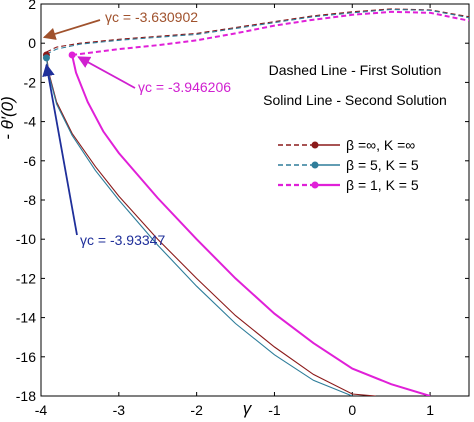 The height and width of the screenshot is (422, 474). What do you see at coordinates (151, 17) in the screenshot?
I see `critical-callout-label: γc = -3.630902` at bounding box center [151, 17].